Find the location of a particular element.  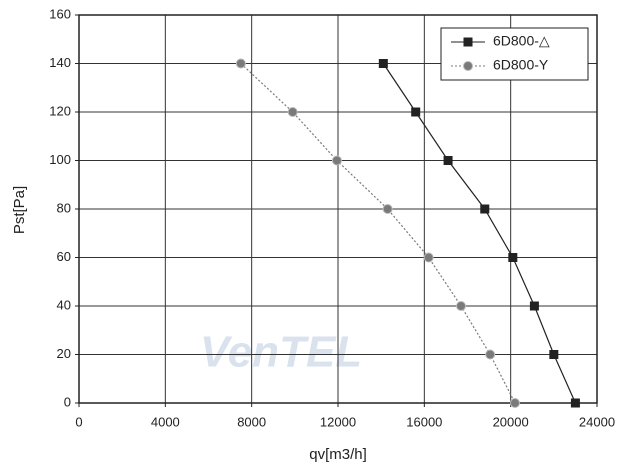

x-tick-label: 24000 is located at coordinates (597, 421).